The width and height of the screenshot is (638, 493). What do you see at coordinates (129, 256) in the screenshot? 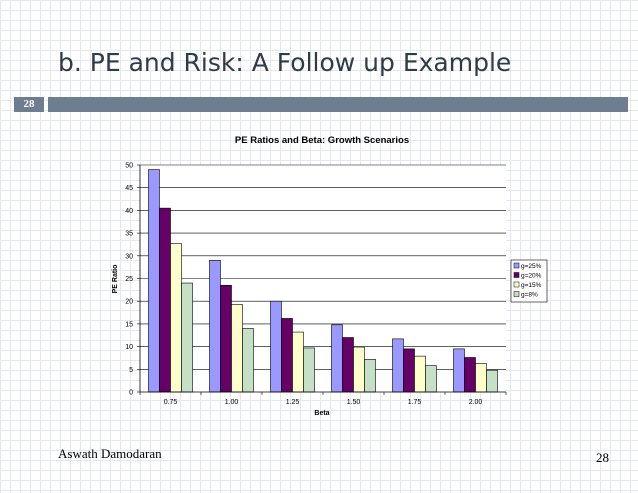
I see `y-tick-label: 30` at bounding box center [129, 256].